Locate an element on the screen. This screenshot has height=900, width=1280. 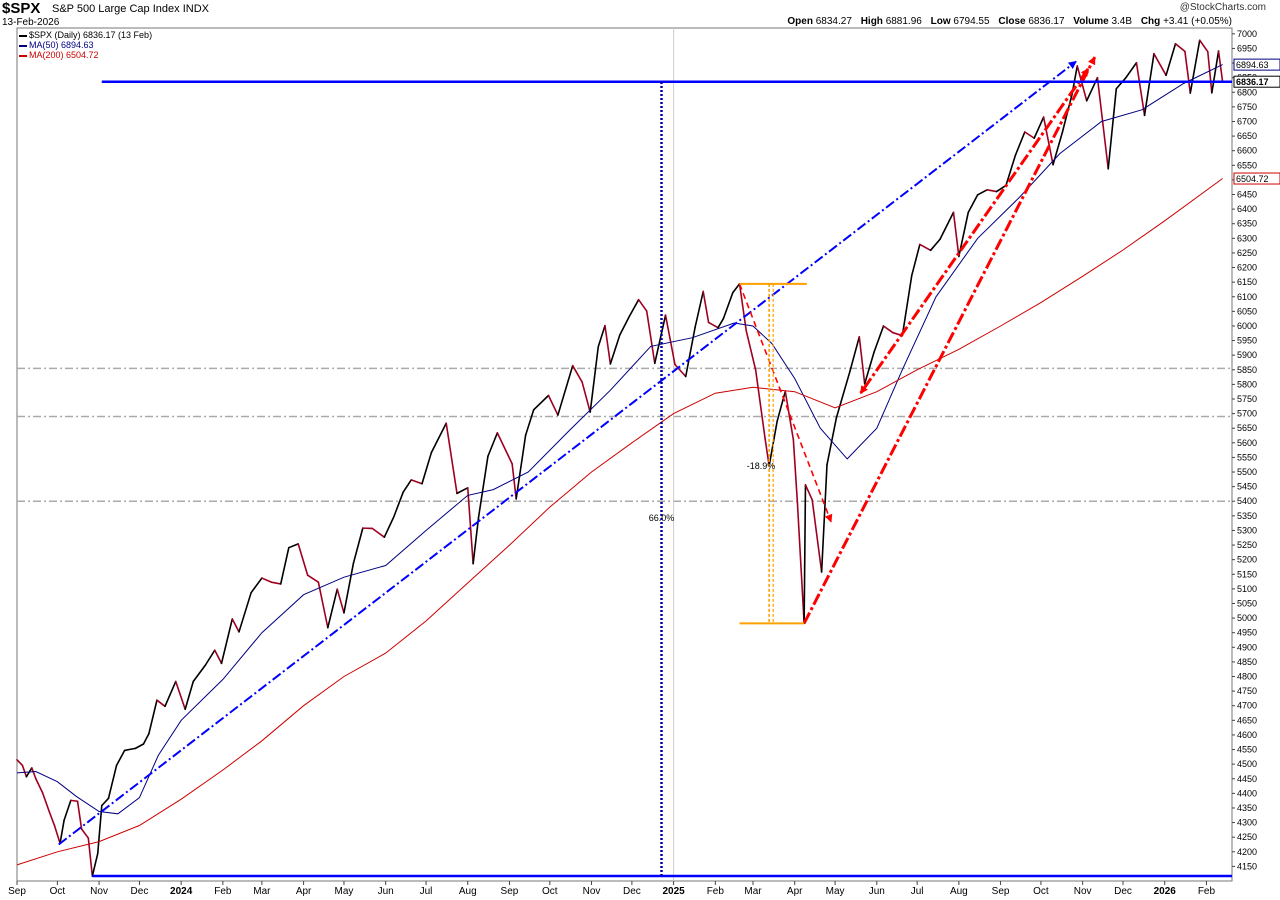
y-tick-label: 4700 is located at coordinates (1247, 706).